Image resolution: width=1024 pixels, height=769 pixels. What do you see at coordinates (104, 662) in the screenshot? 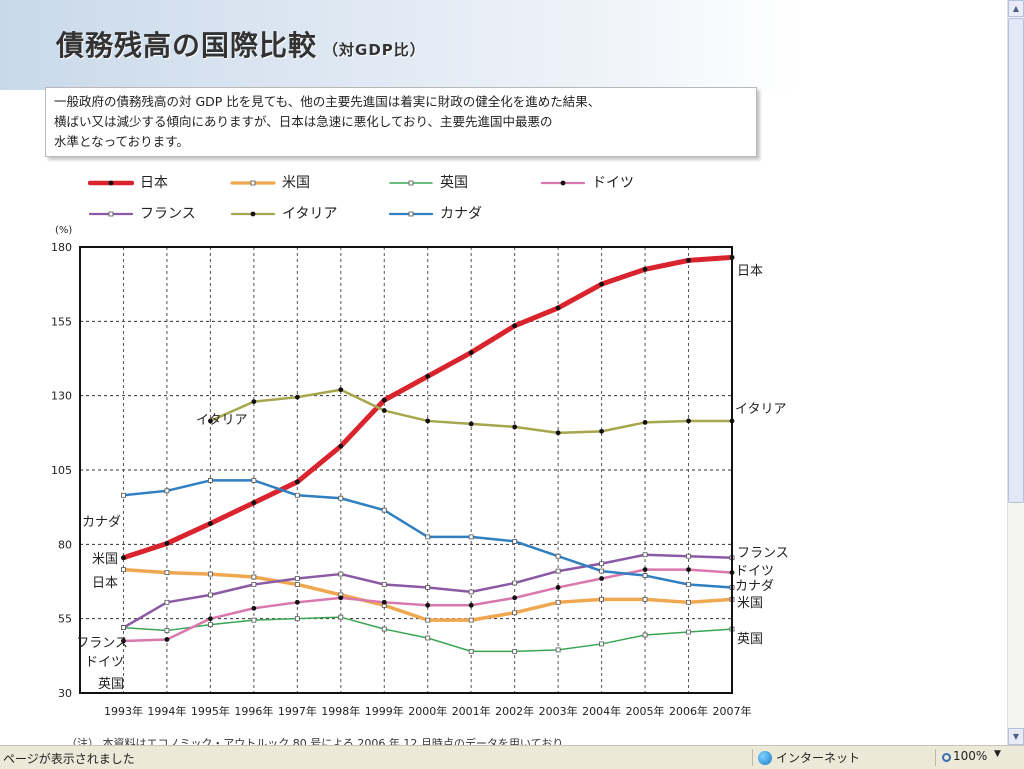
I see `series-start-label: ドイツ` at bounding box center [104, 662].